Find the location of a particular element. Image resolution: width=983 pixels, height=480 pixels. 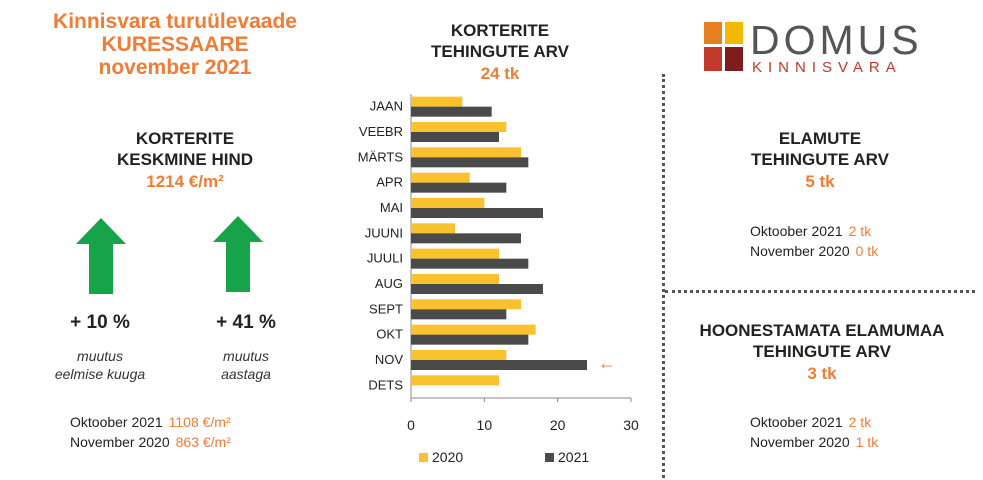

report-title-line1: Kinnisvara turuülevaade is located at coordinates (175, 21).